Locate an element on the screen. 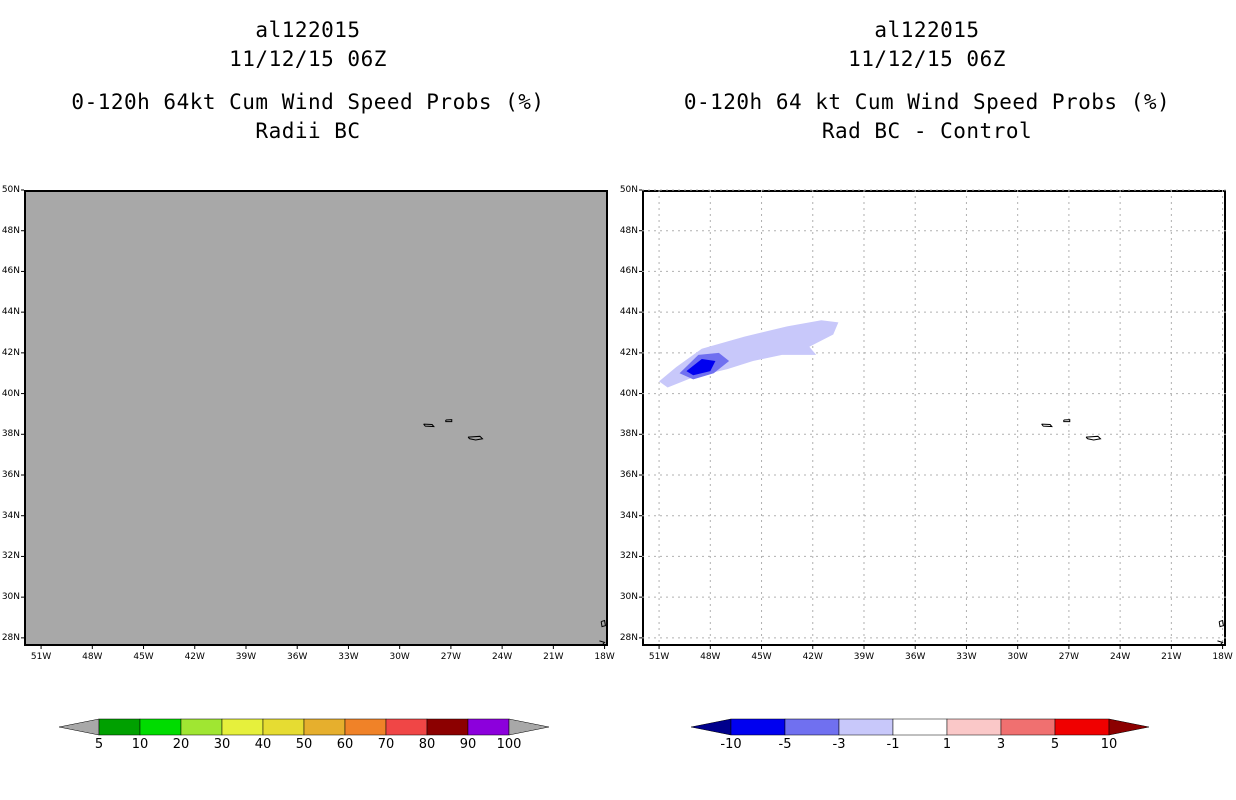  colorbar-label: 60 is located at coordinates (345, 744).